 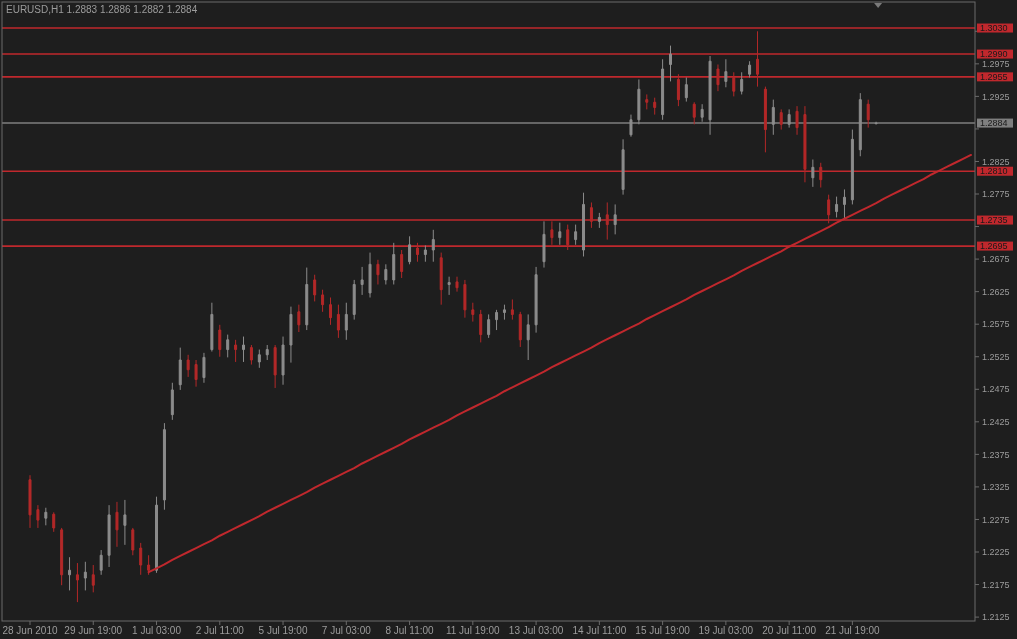 What do you see at coordinates (853, 630) in the screenshot?
I see `x-tick-label: 21 Jul 19:00` at bounding box center [853, 630].